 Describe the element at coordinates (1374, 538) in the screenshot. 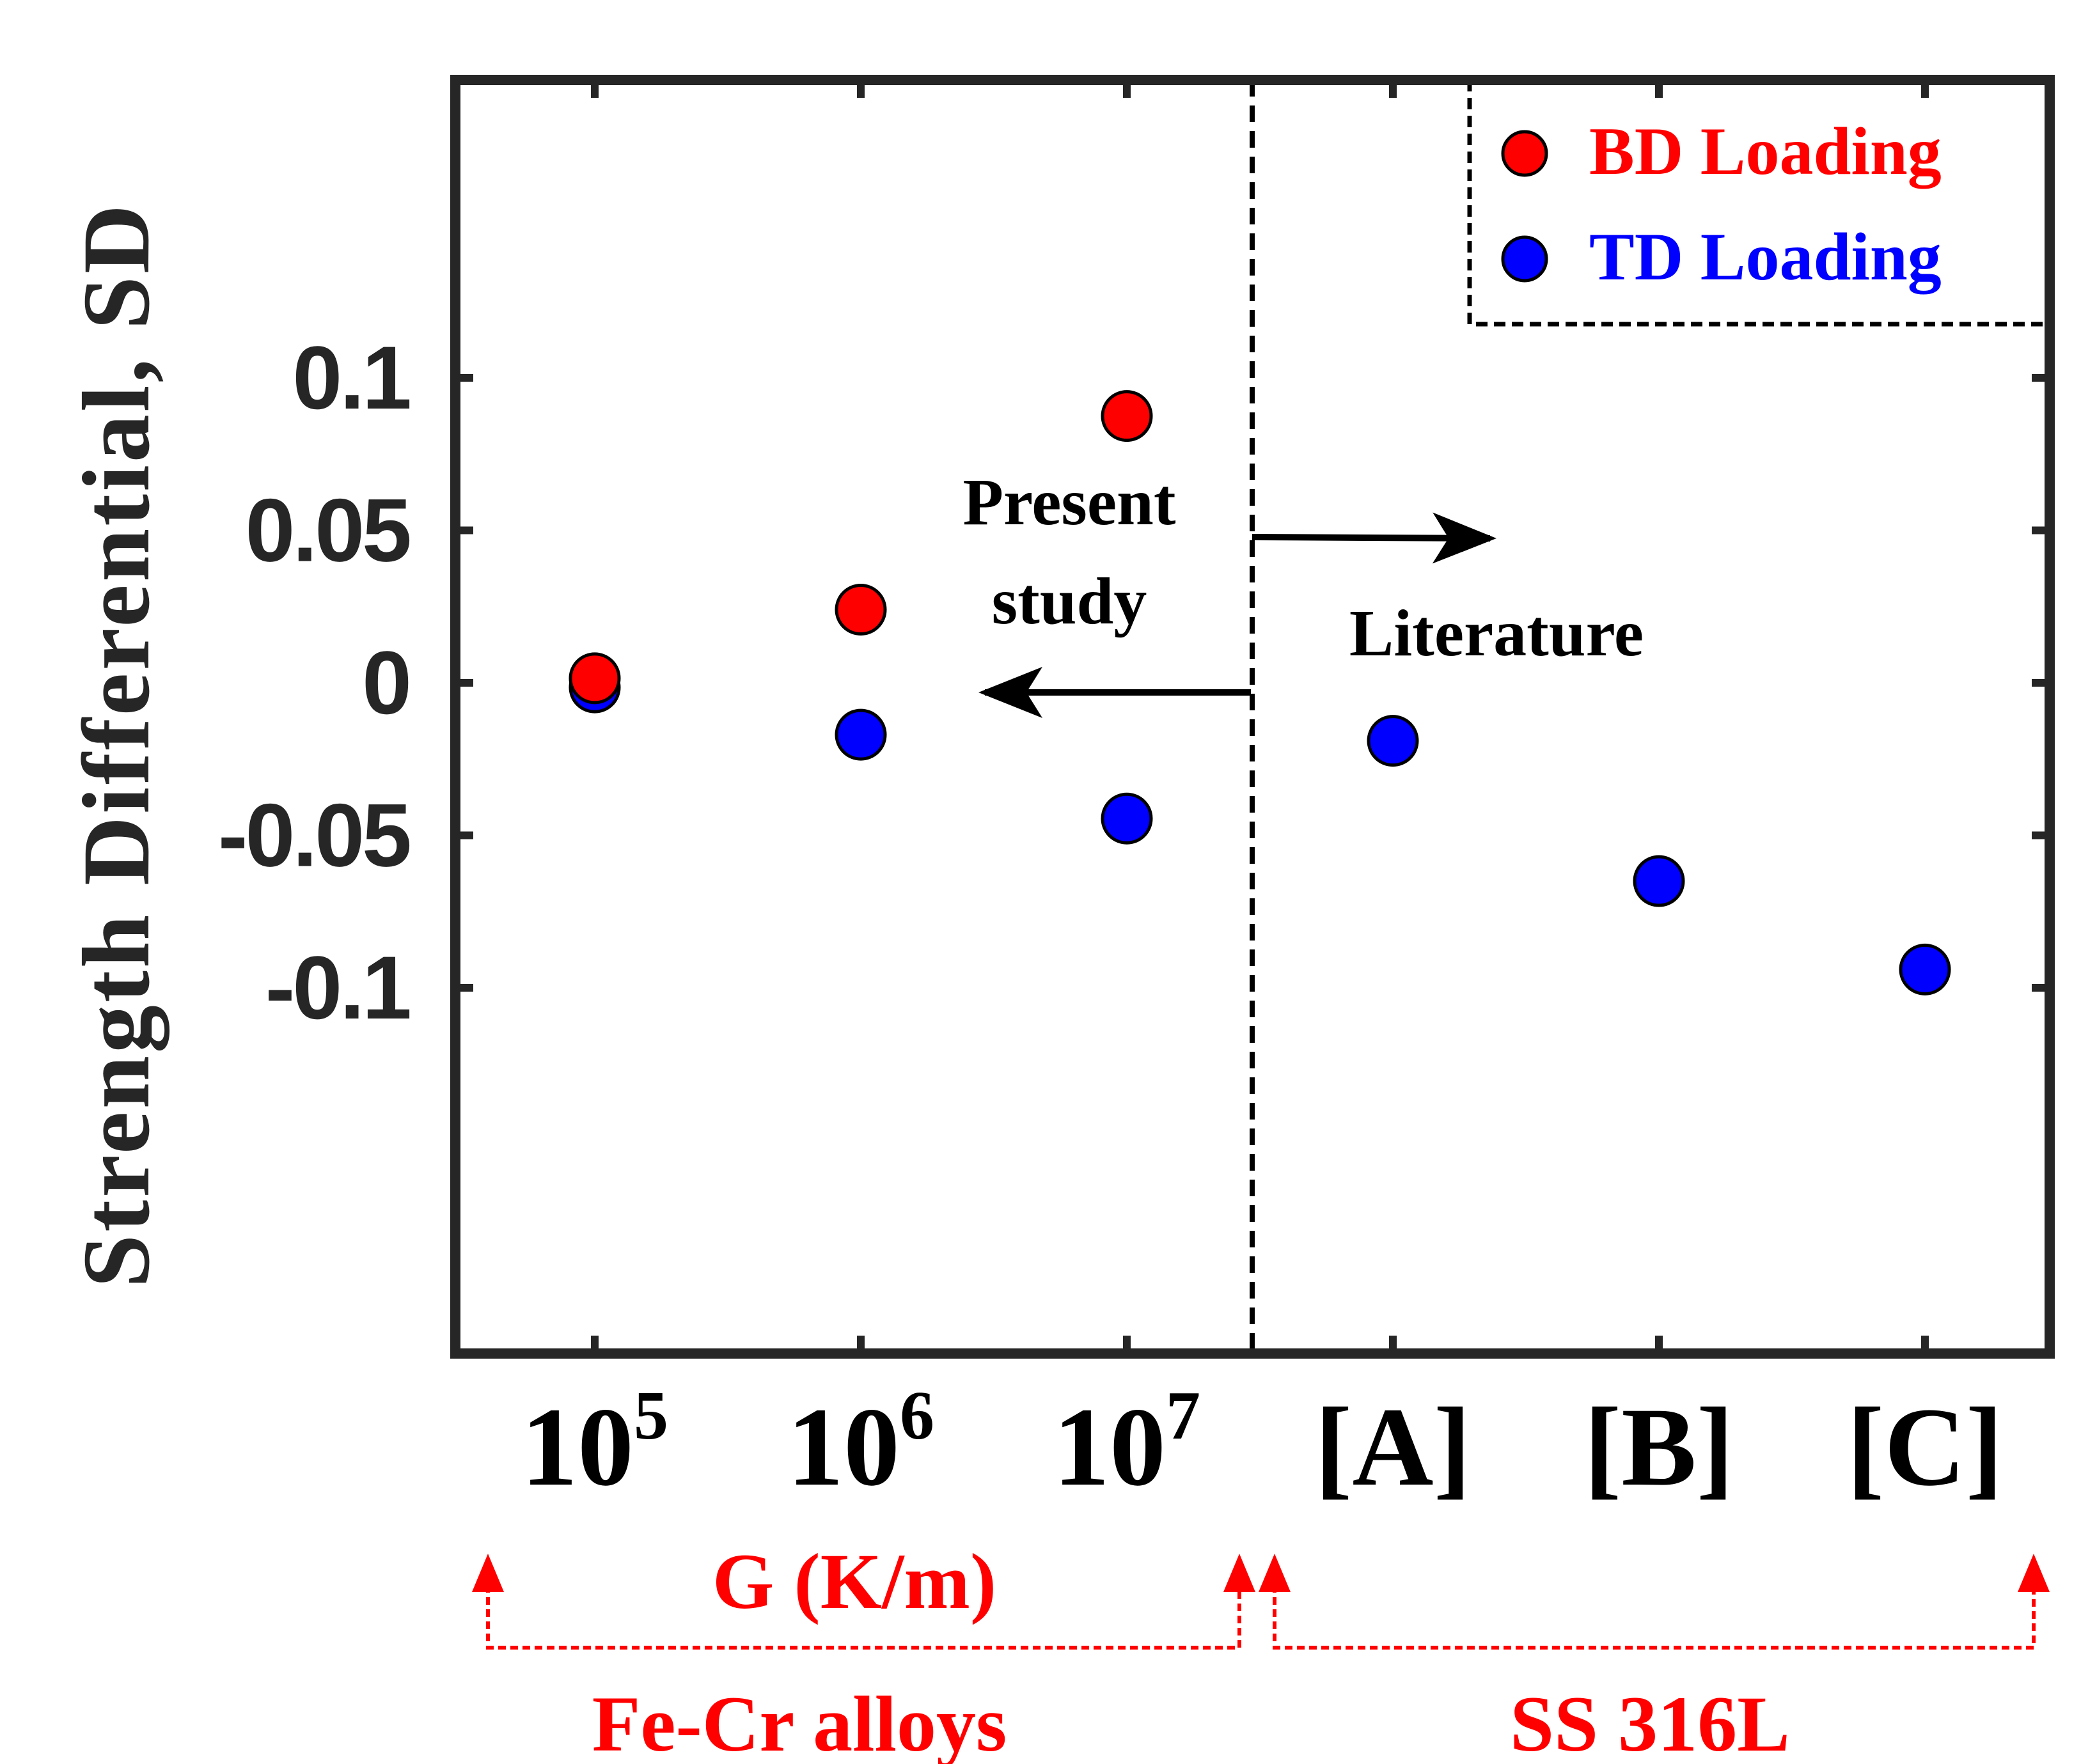

I see `literature-arrow` at that location.